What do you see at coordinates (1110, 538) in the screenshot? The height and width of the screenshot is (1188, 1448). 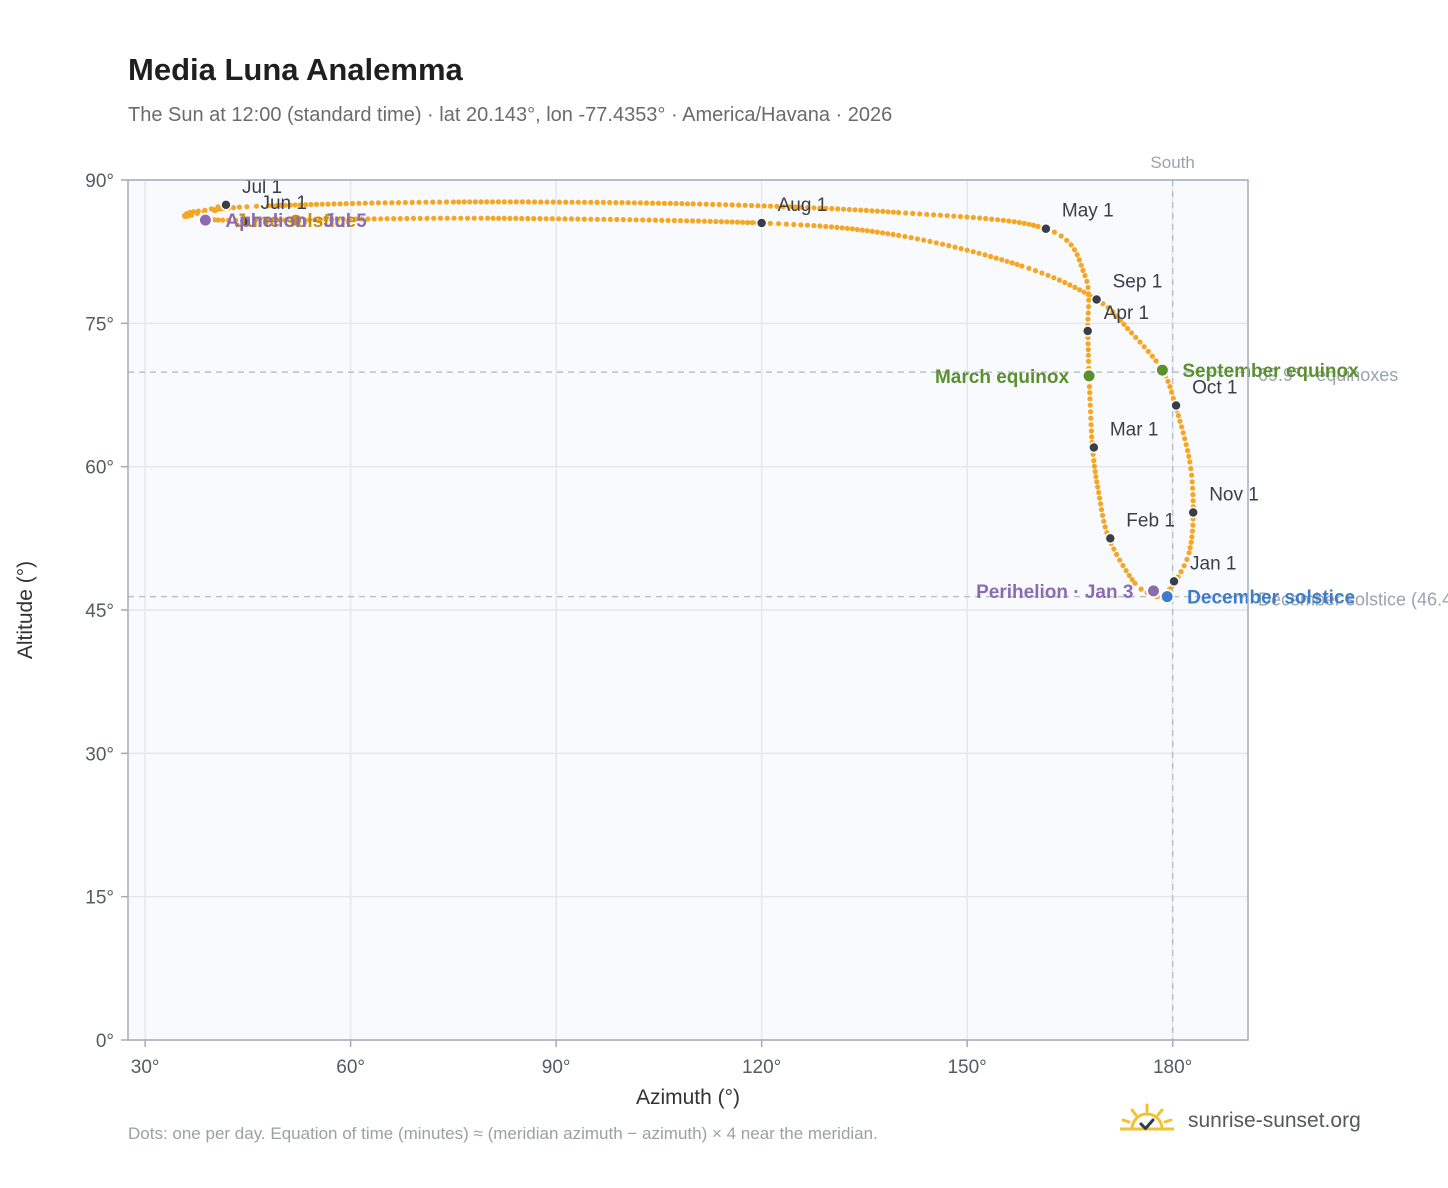 I see `month-marker` at bounding box center [1110, 538].